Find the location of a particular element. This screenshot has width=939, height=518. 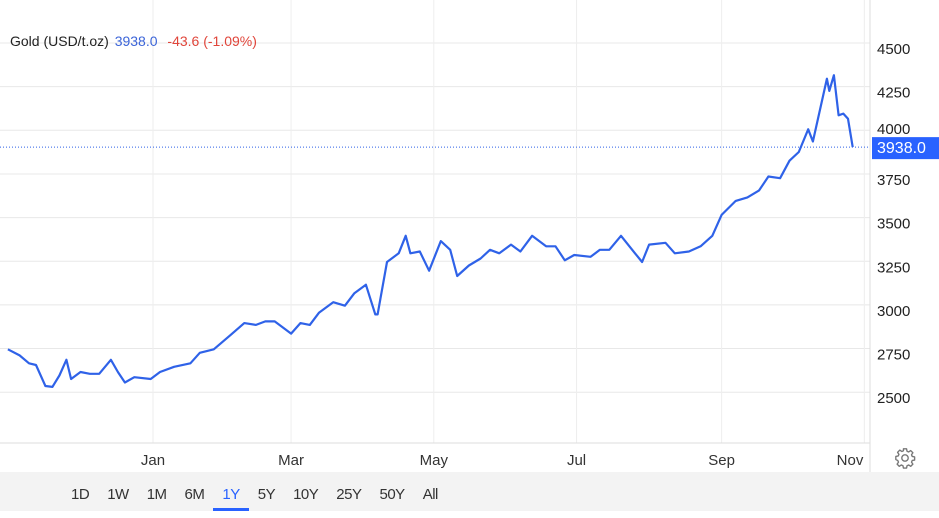

range-25y: 25Y is located at coordinates (349, 494).